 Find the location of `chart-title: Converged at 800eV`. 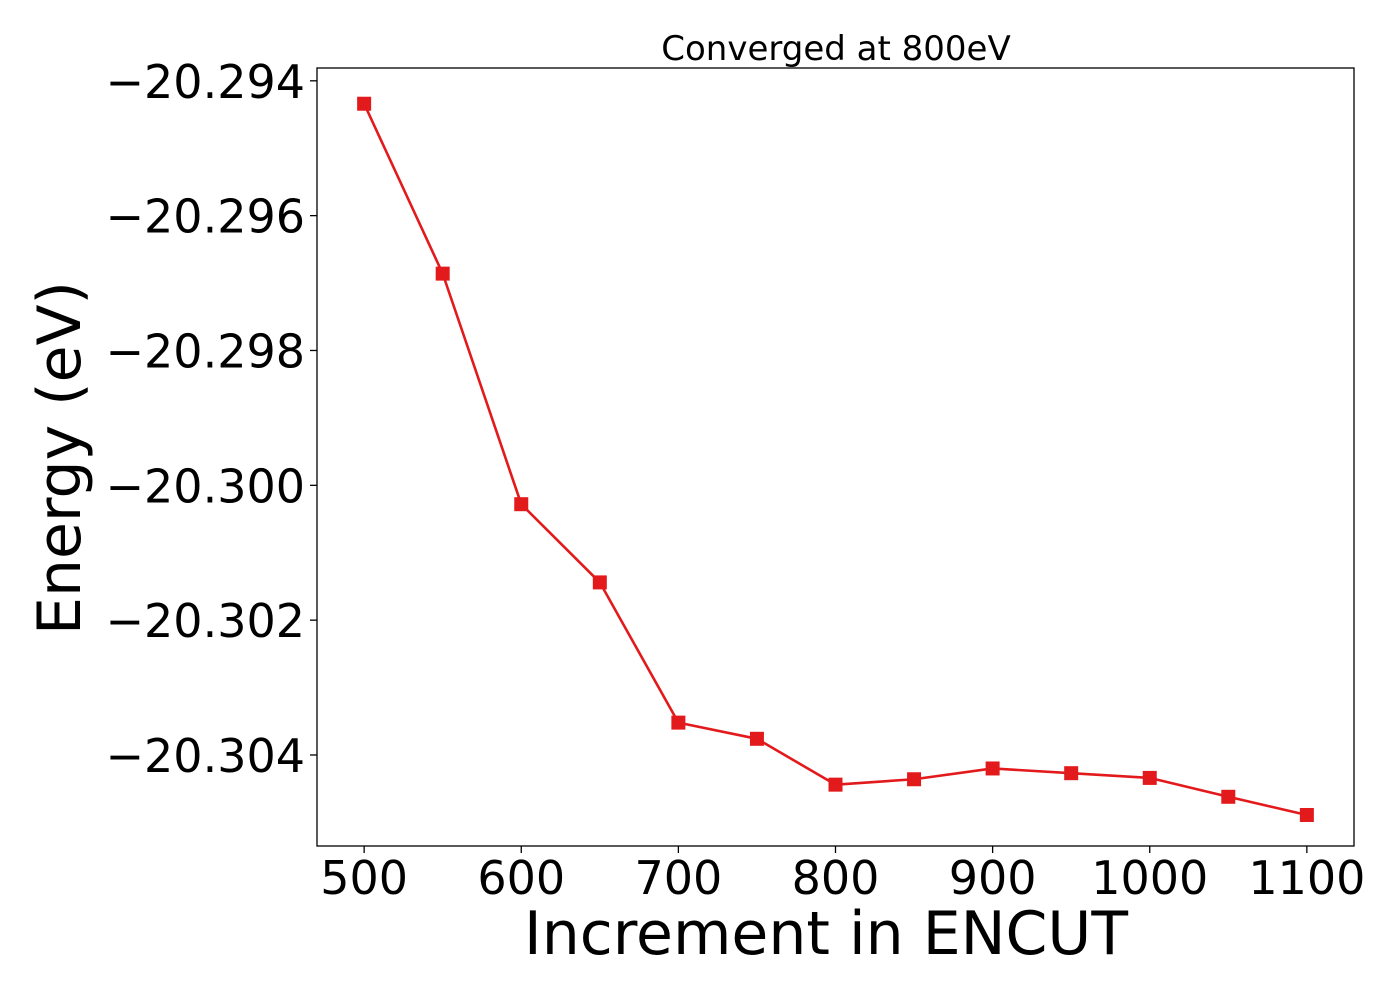

chart-title: Converged at 800eV is located at coordinates (835, 49).